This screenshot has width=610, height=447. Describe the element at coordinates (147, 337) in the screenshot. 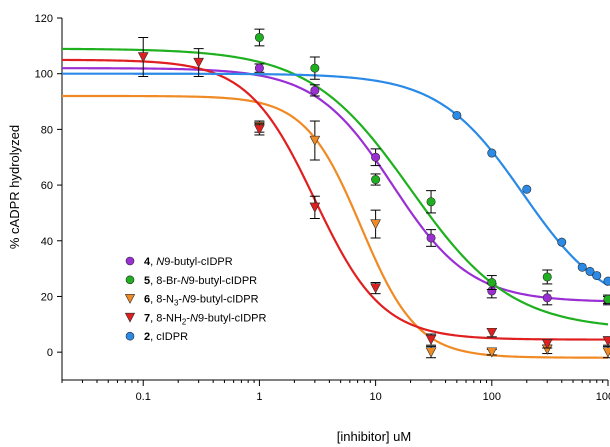

I see `legend-compound-number: 2` at that location.